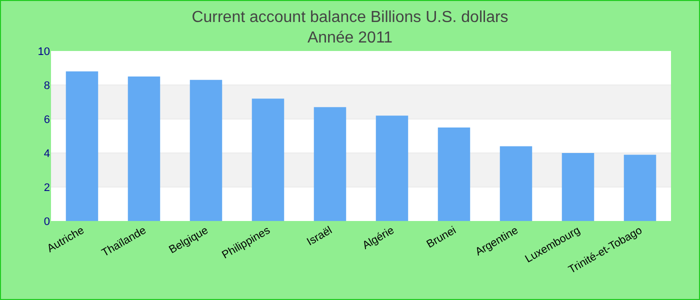 The height and width of the screenshot is (300, 700). Describe the element at coordinates (47, 86) in the screenshot. I see `y-tick-label: 8` at that location.